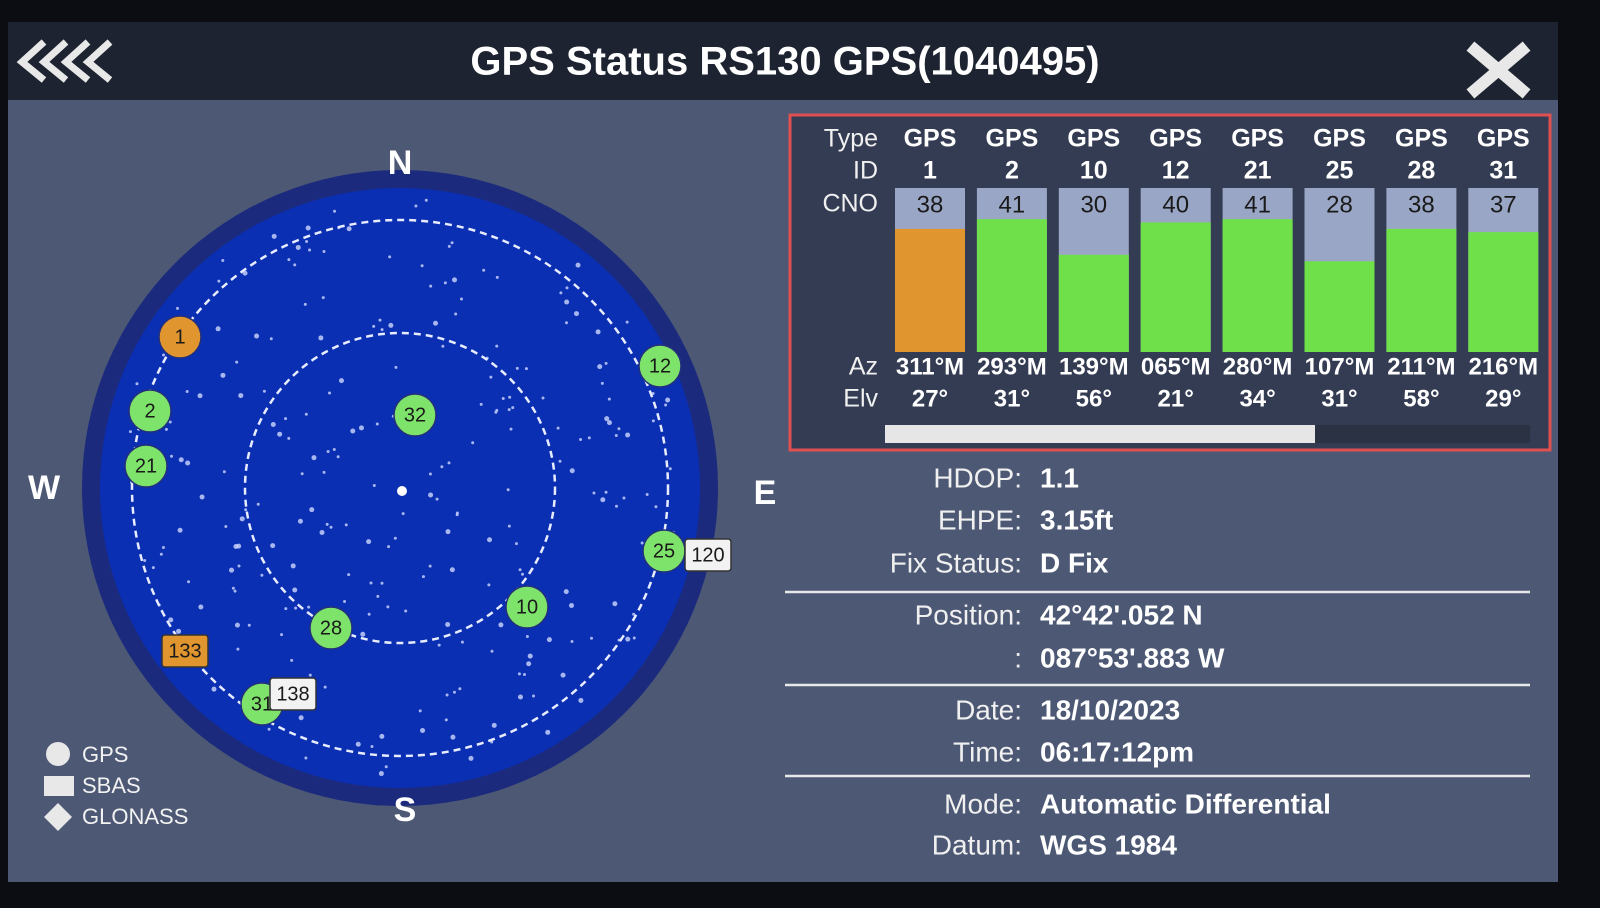  Describe the element at coordinates (105, 754) in the screenshot. I see `legend-label: GPS` at that location.